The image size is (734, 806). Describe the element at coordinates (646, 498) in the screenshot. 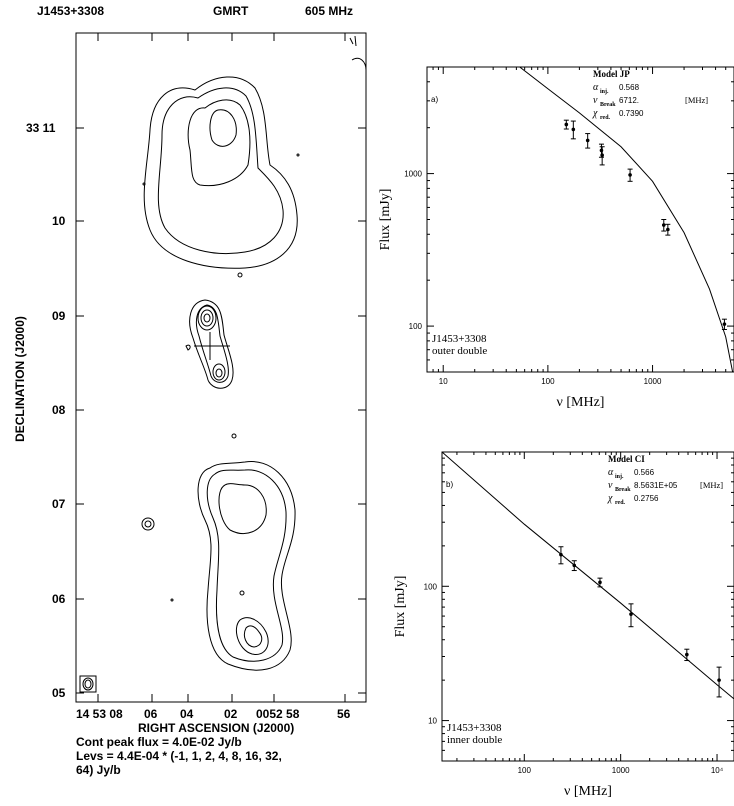

I see `chi-red-value: 0.2756` at that location.